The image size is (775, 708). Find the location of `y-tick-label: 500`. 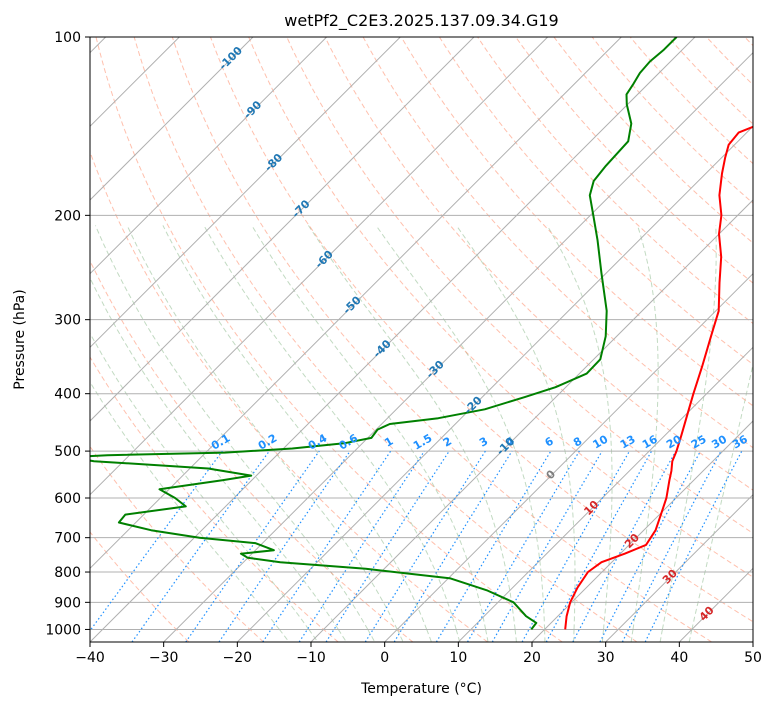

y-tick-label: 500 is located at coordinates (67, 452).